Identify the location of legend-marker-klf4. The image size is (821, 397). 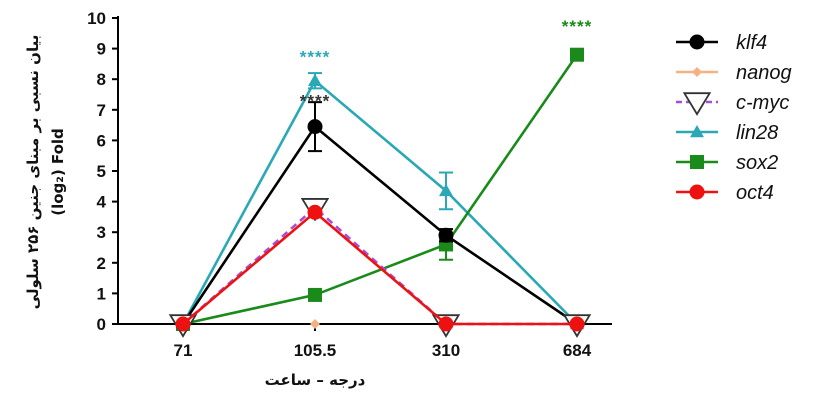
(697, 42).